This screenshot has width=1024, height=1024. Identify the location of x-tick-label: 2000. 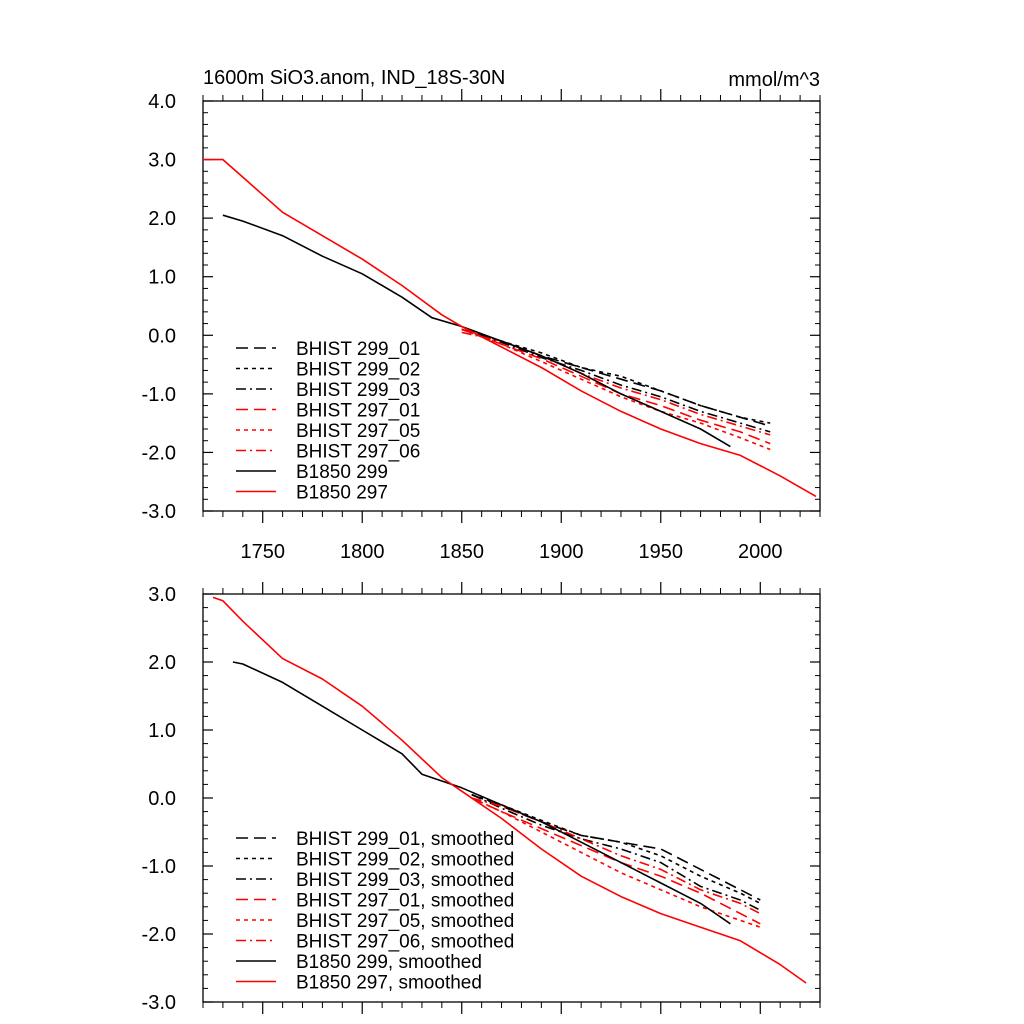
(760, 552).